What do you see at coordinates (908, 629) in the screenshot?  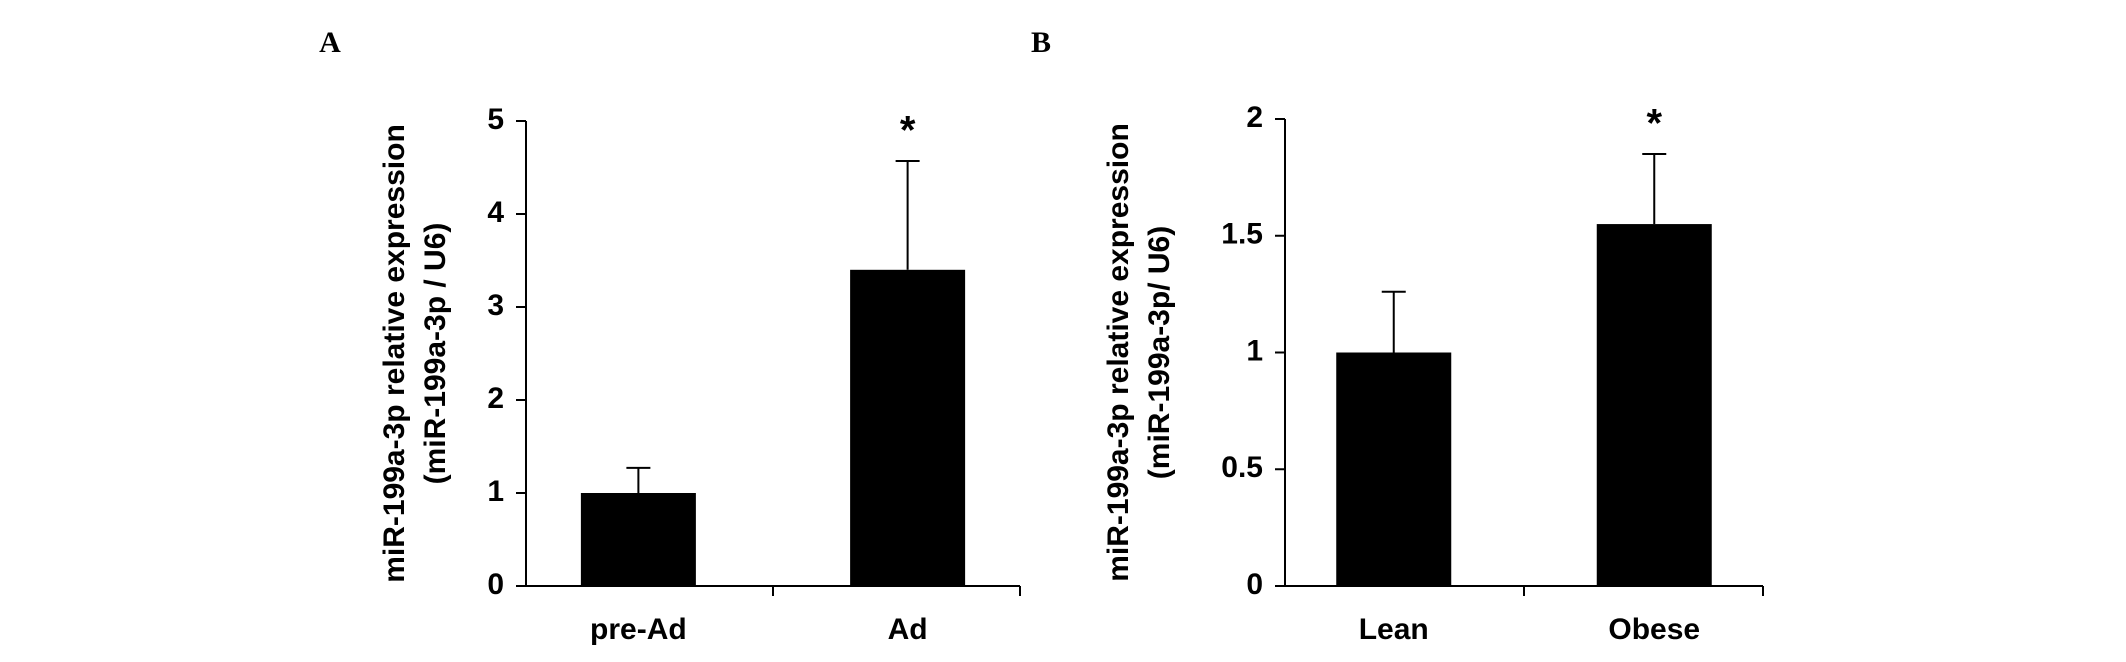 I see `x-tick-label: Ad` at bounding box center [908, 629].